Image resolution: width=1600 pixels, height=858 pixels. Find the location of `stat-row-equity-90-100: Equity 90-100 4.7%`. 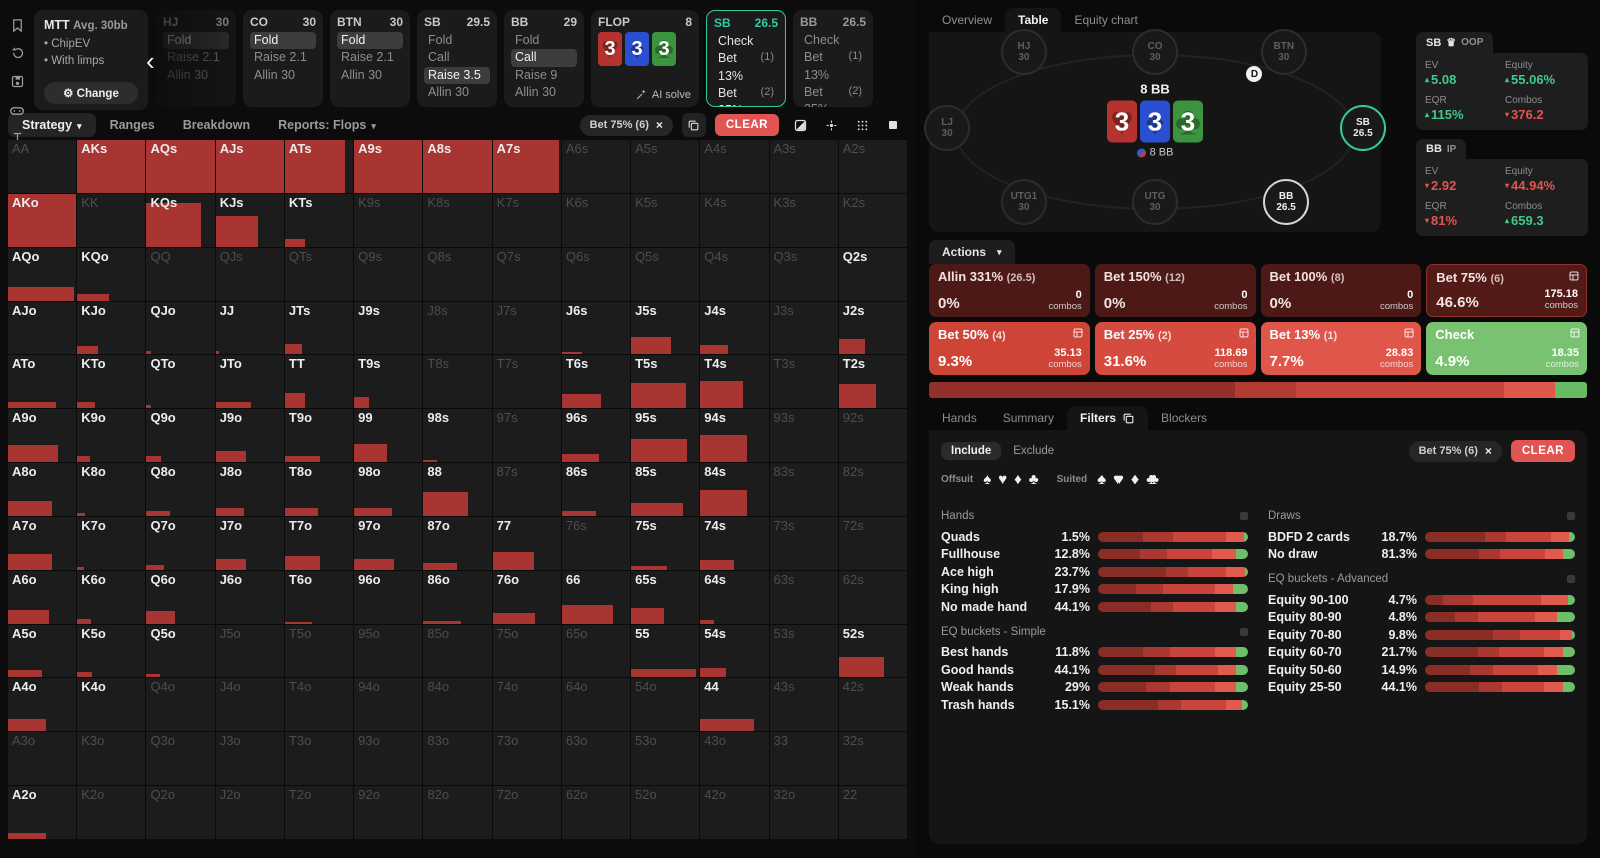

stat-row-equity-90-100: Equity 90-100 4.7% is located at coordinates (1421, 600).